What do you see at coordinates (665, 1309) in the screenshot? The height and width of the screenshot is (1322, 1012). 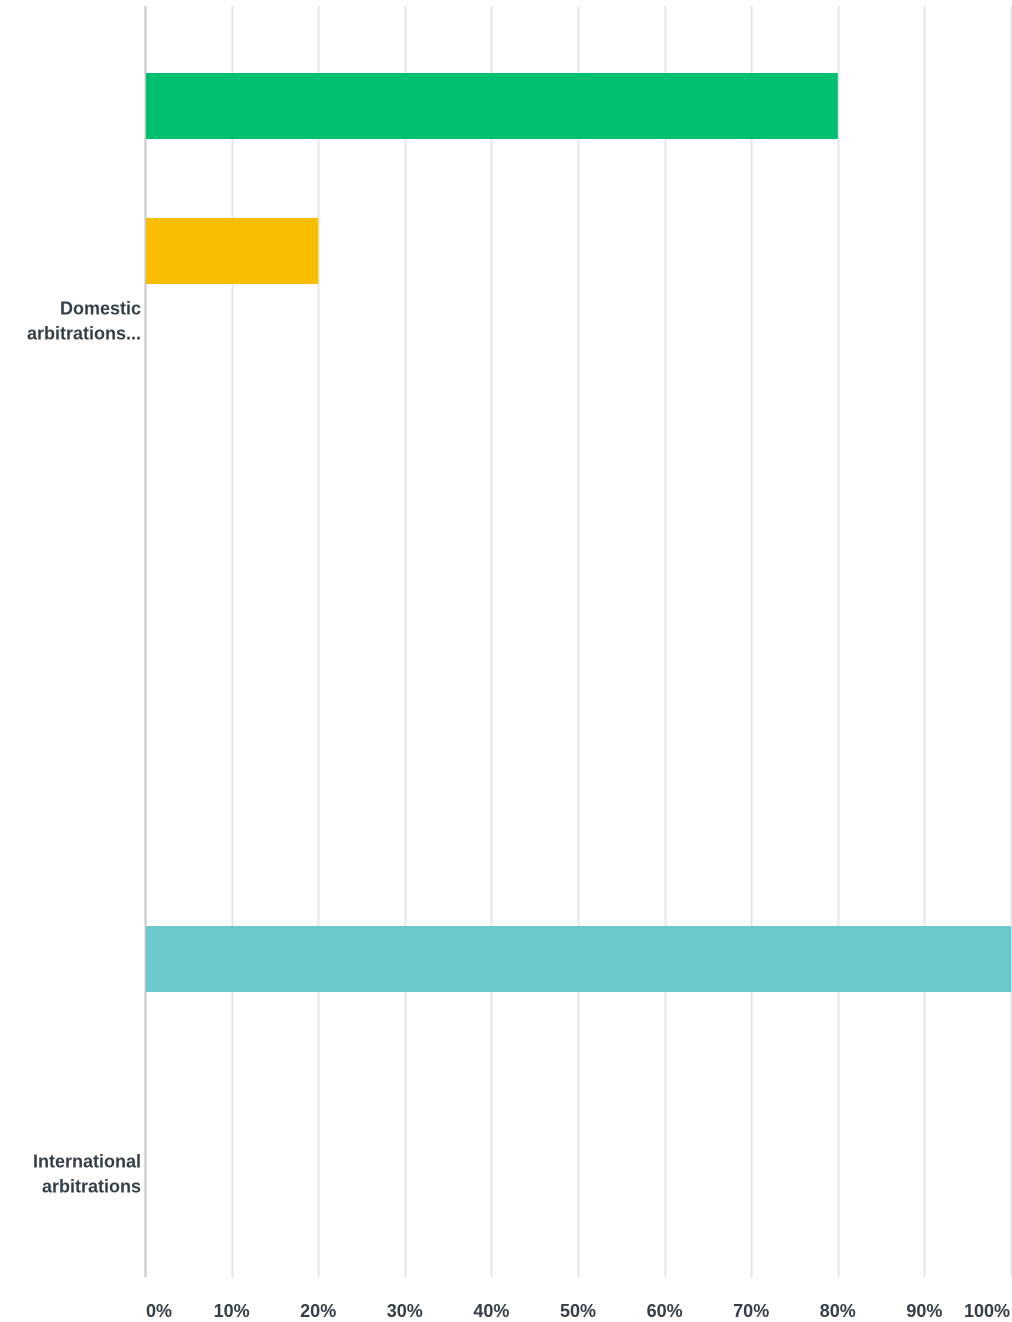 I see `x-tick-label: 60%` at bounding box center [665, 1309].